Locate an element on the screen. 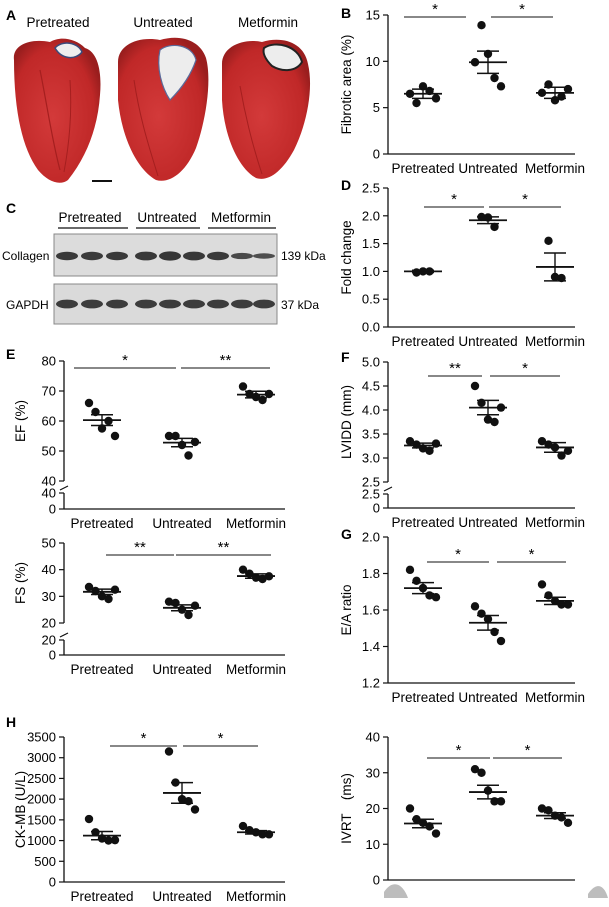  collagen-bands is located at coordinates (165, 256).